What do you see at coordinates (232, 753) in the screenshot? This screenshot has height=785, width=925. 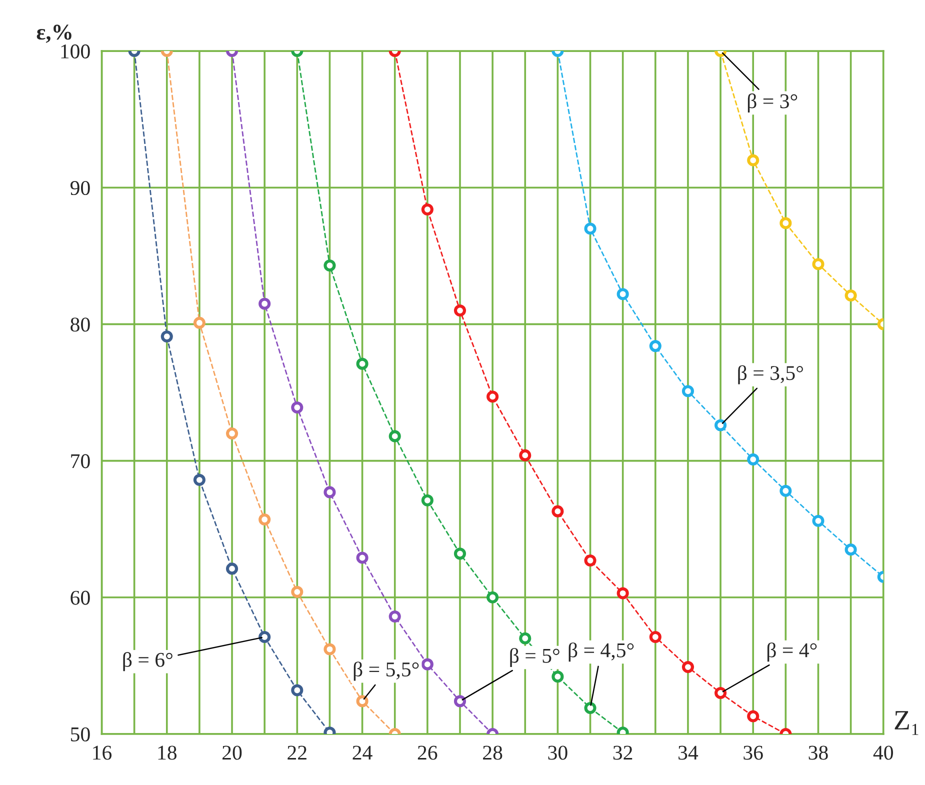 I see `x-tick-label: 20` at bounding box center [232, 753].